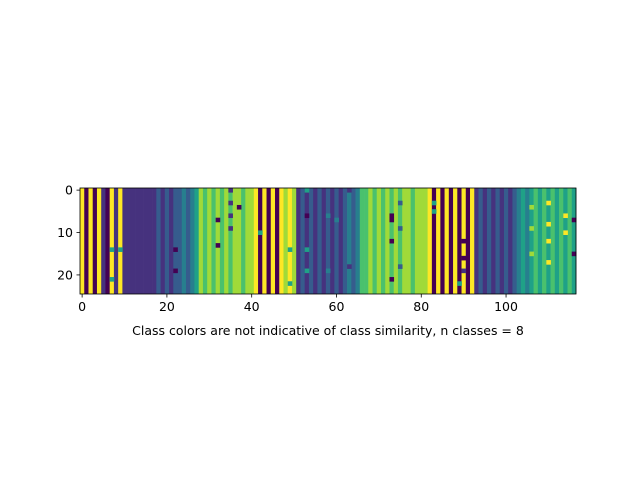  I want to click on x-axis: 0 20 40 60 80 100, so click(298, 304).